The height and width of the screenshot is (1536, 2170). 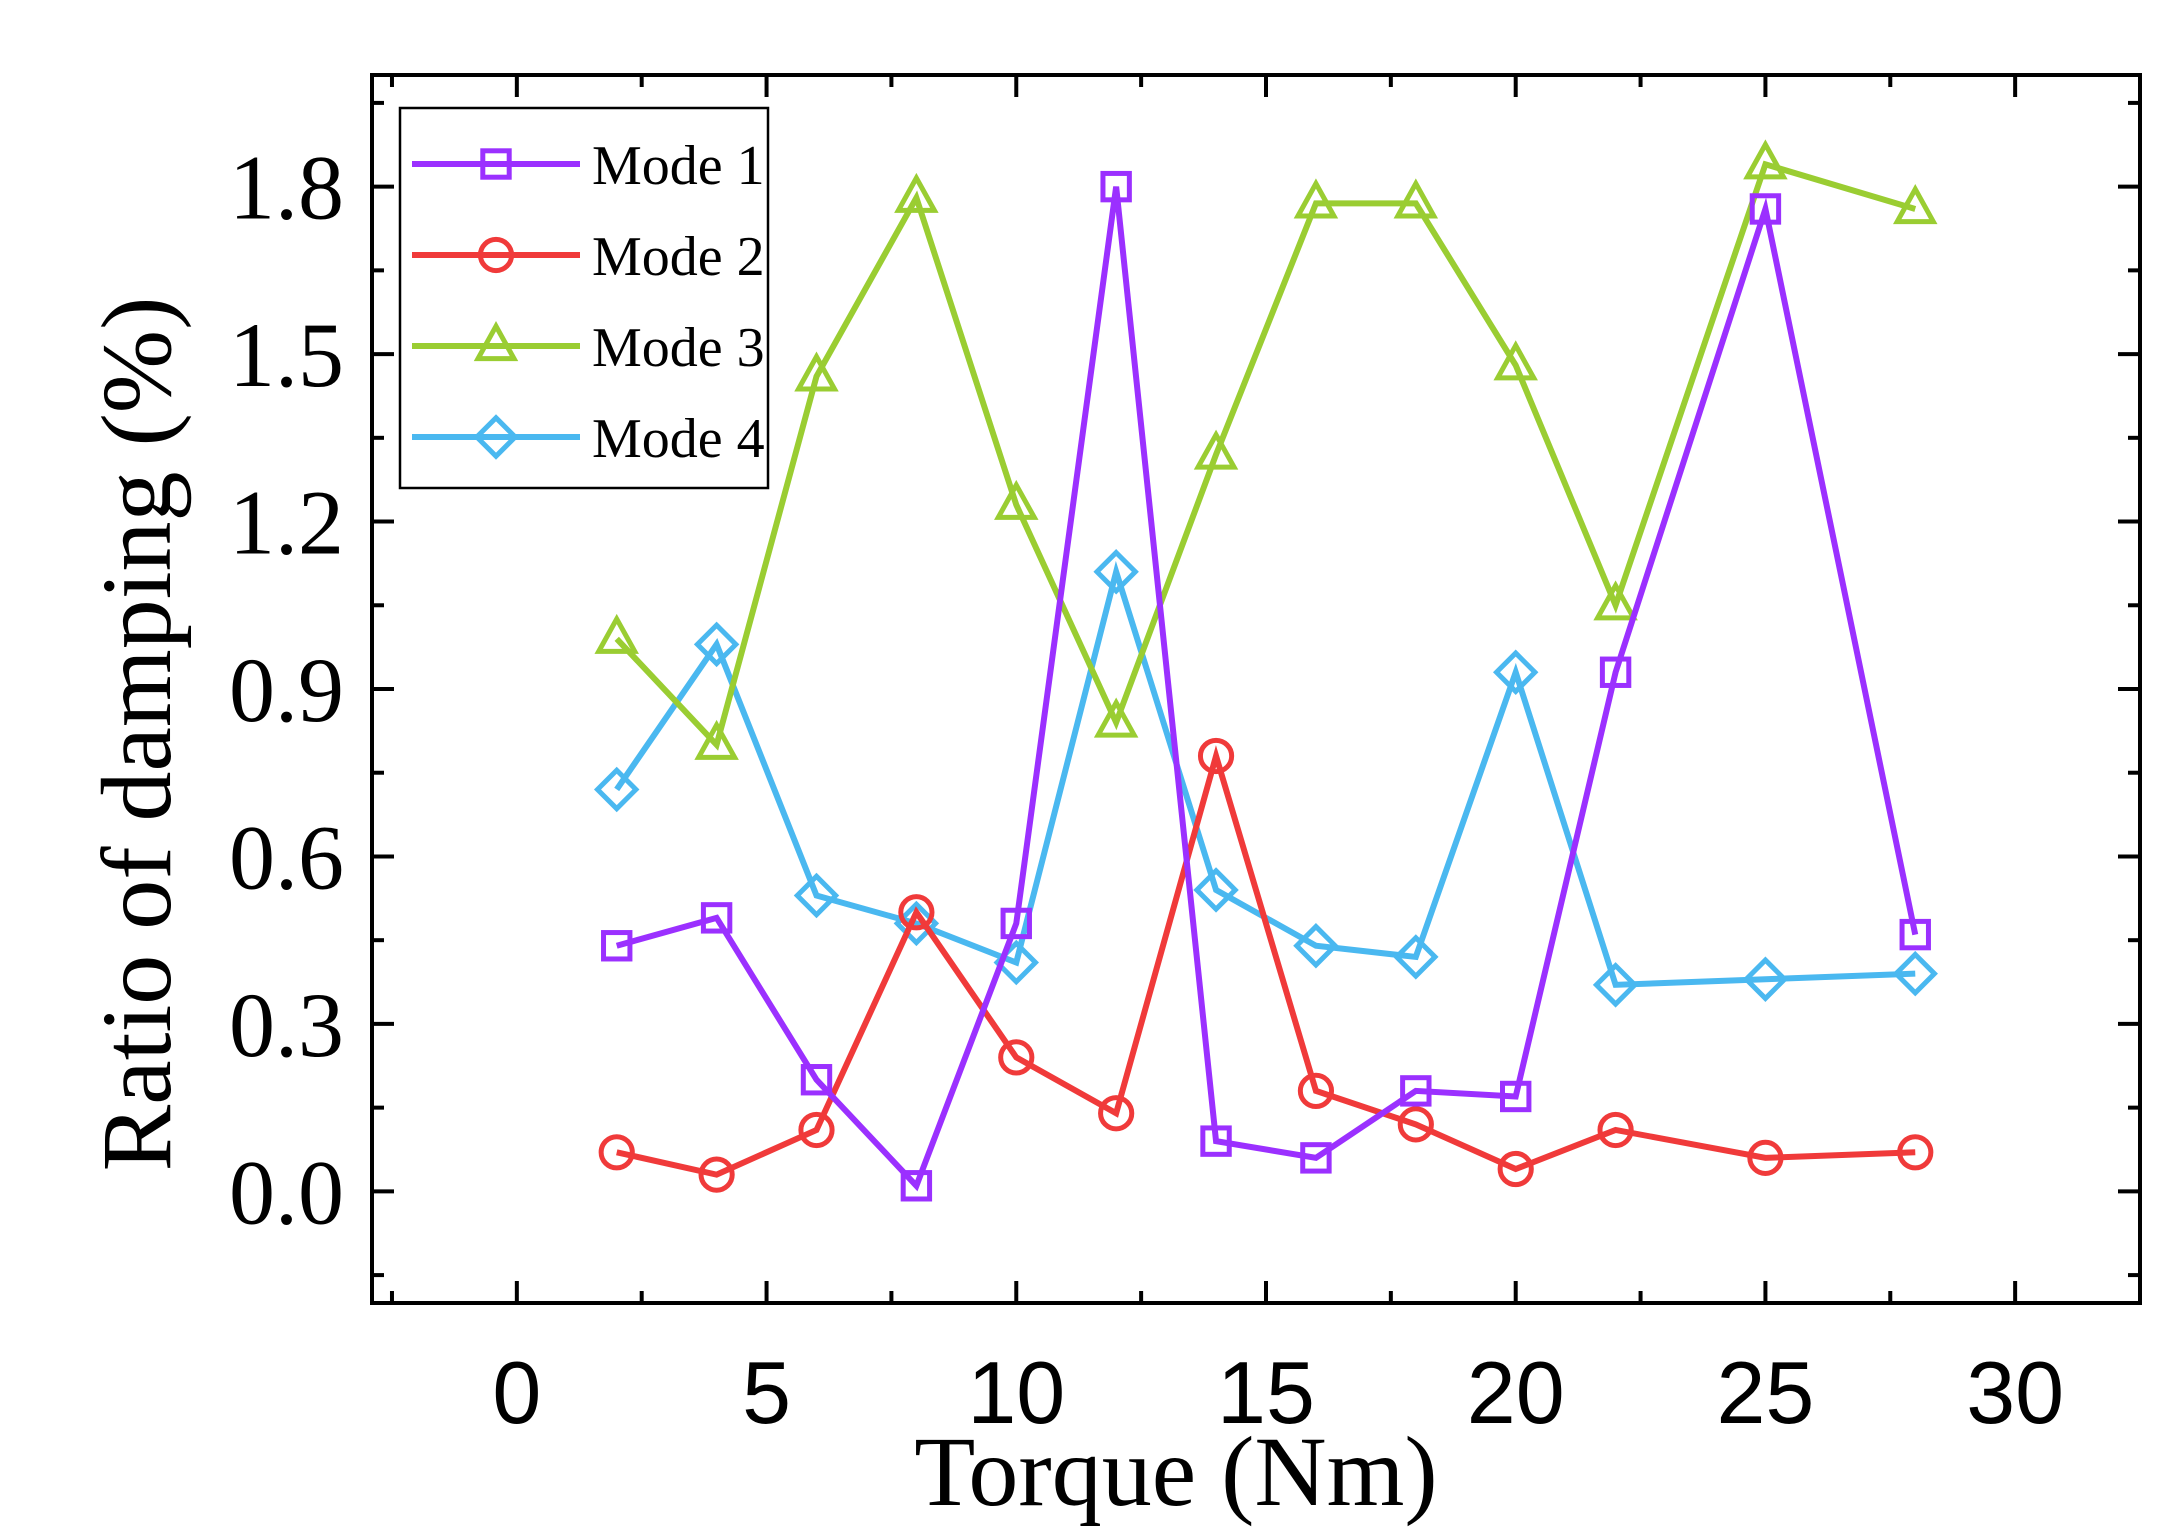 I want to click on x-tick-label: 10, so click(x=1016, y=1392).